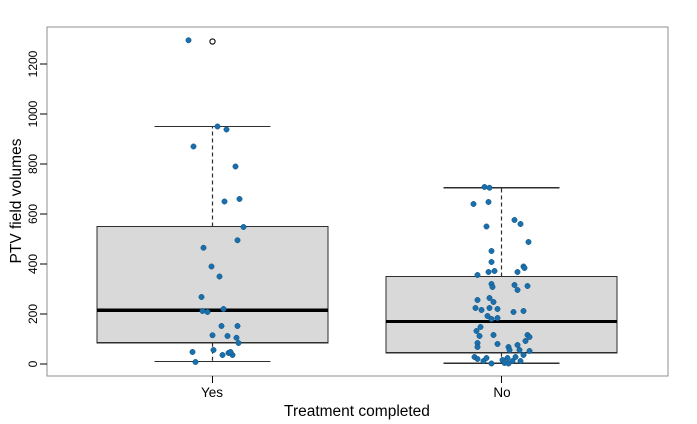 This screenshot has width=697, height=424. Describe the element at coordinates (212, 392) in the screenshot. I see `category-label-yes: Yes` at that location.